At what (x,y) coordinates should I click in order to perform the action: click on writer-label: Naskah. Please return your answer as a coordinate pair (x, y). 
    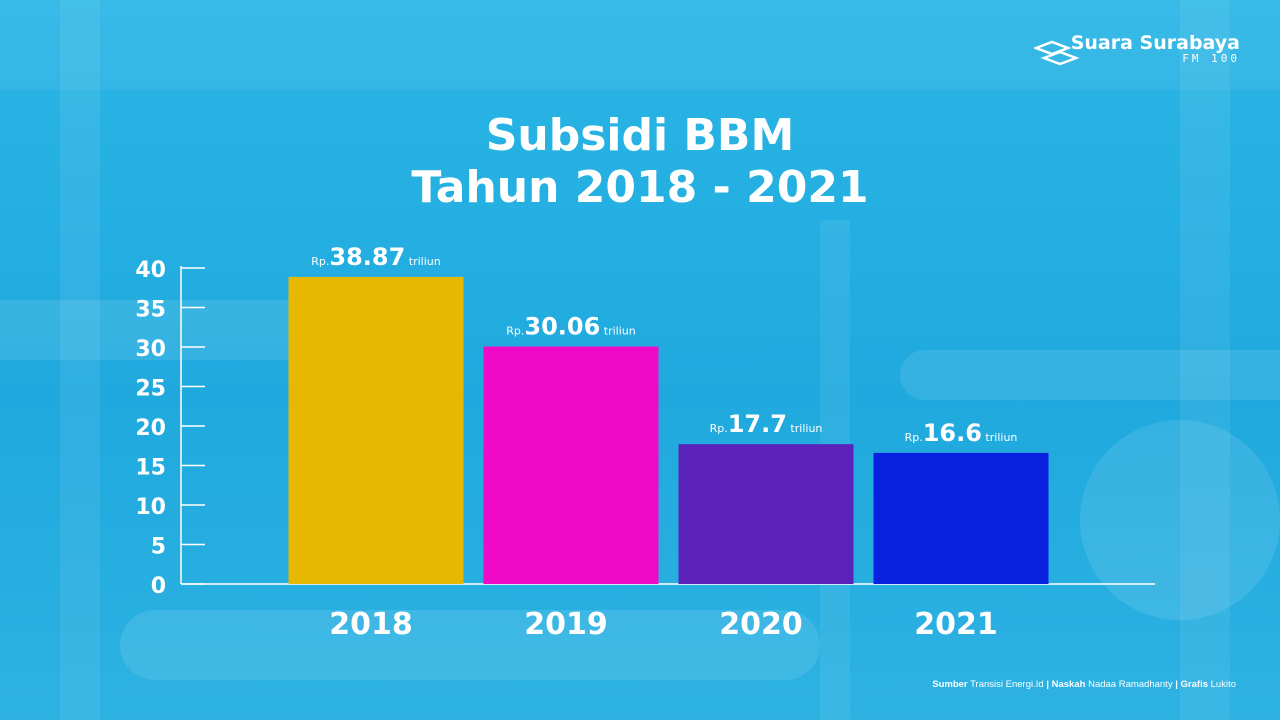
    Looking at the image, I should click on (1068, 684).